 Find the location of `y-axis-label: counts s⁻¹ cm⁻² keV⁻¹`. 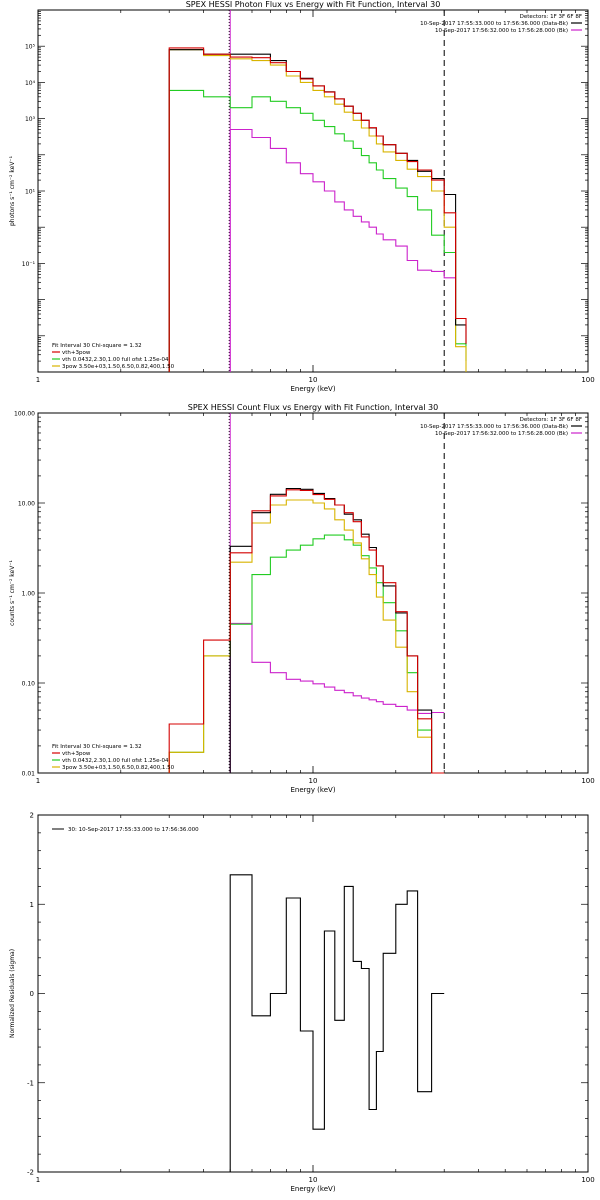

y-axis-label: counts s⁻¹ cm⁻² keV⁻¹ is located at coordinates (12, 593).